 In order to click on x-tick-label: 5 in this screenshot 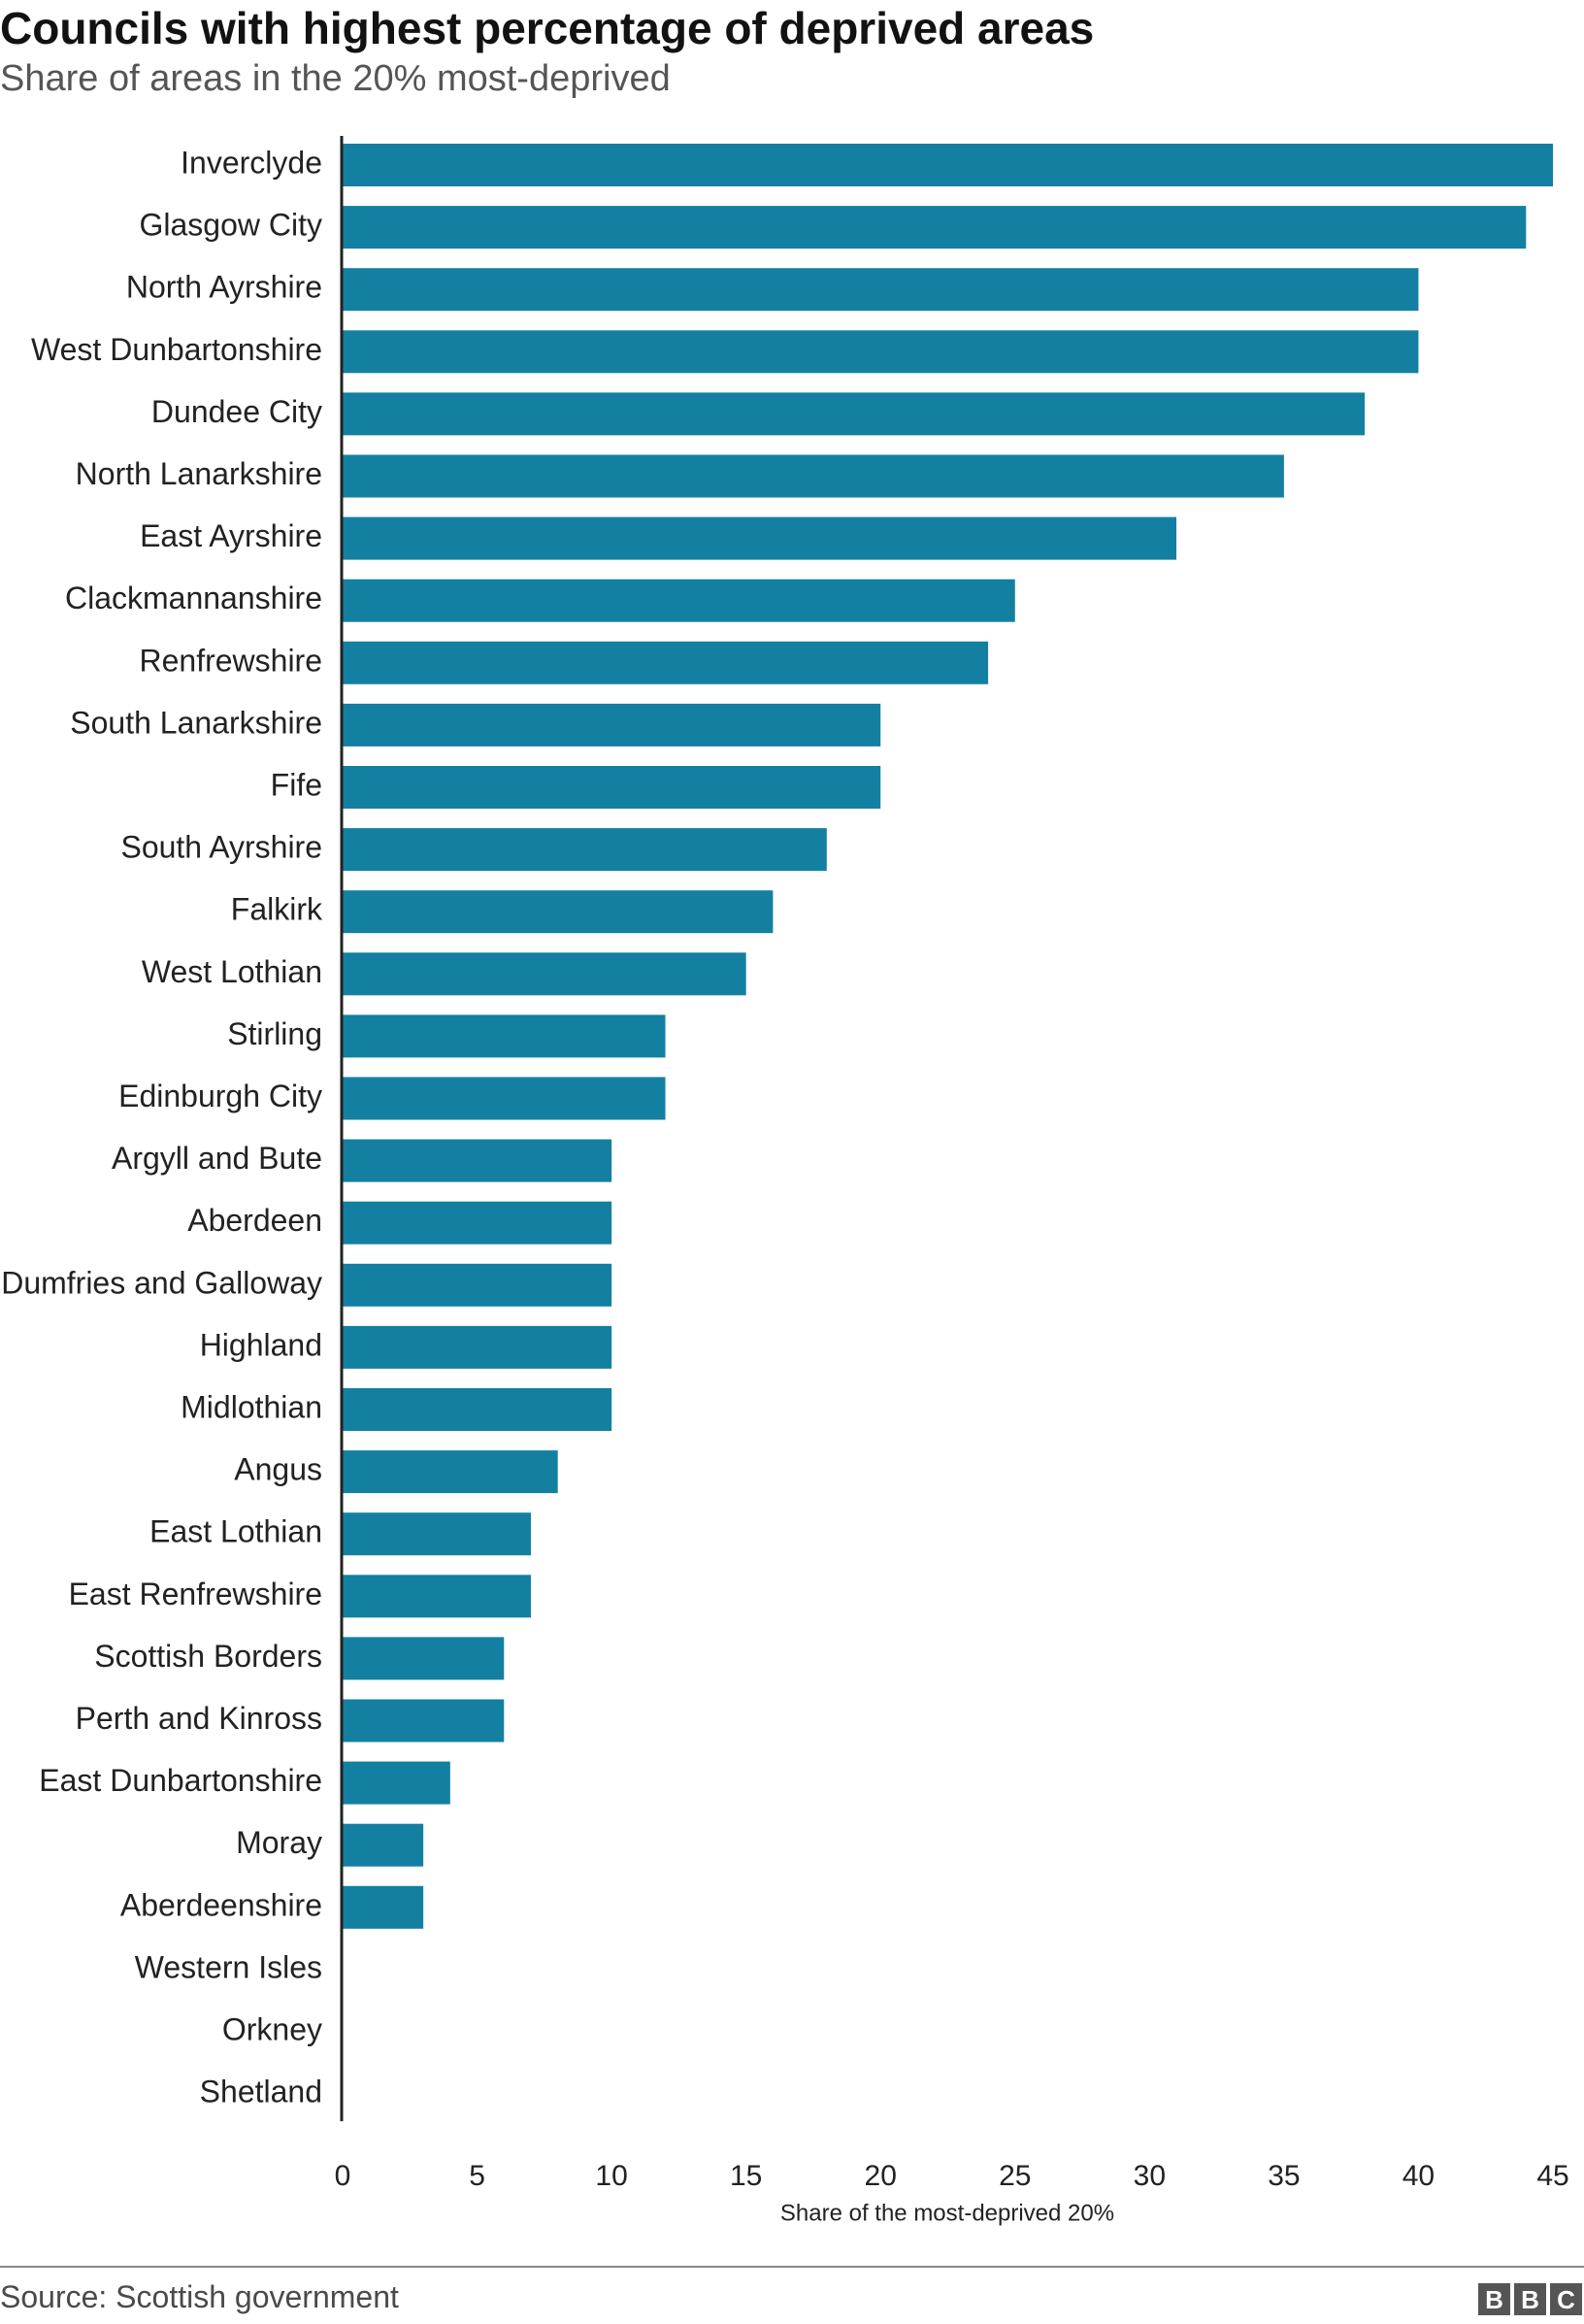, I will do `click(477, 2176)`.